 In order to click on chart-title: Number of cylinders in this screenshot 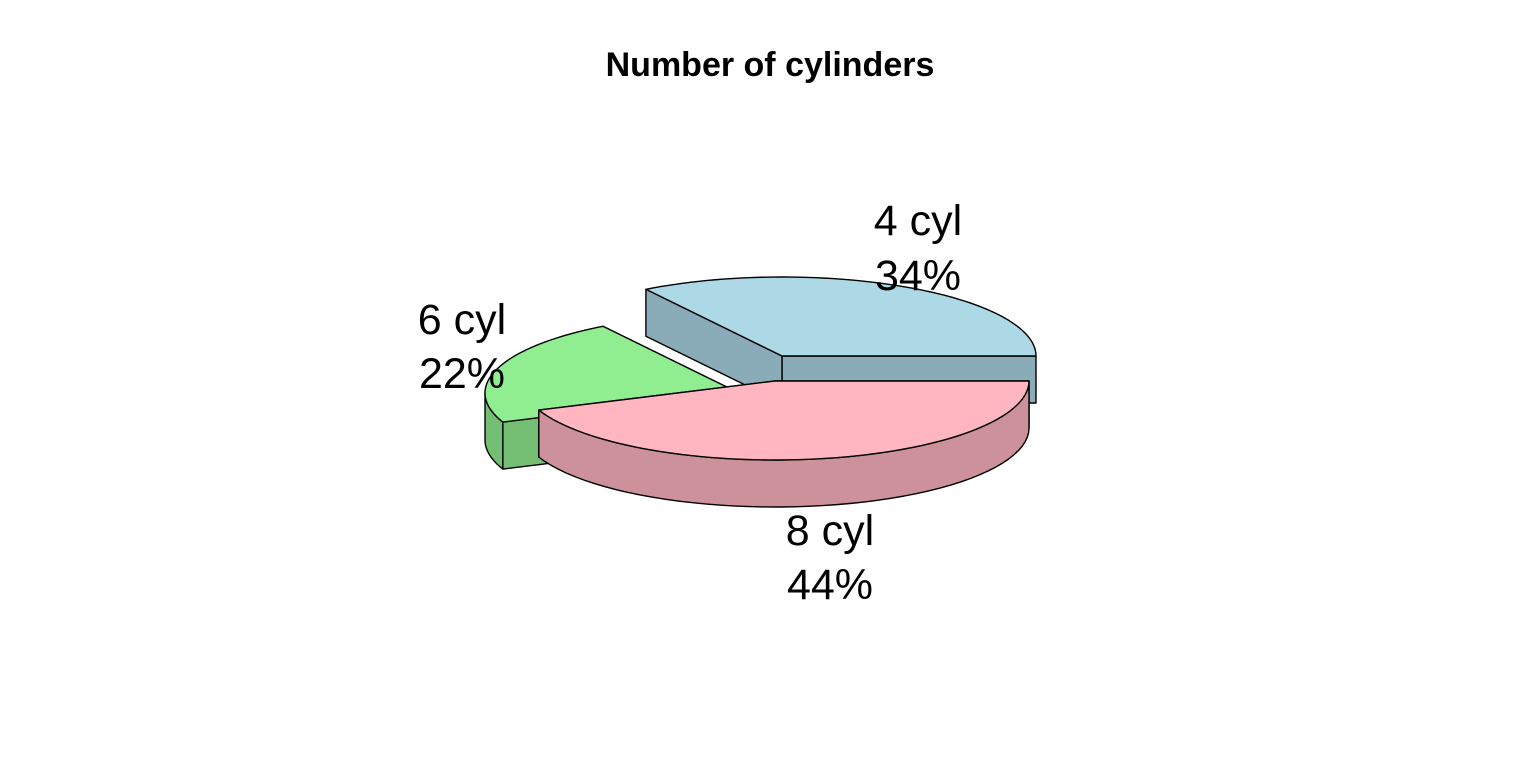, I will do `click(770, 65)`.